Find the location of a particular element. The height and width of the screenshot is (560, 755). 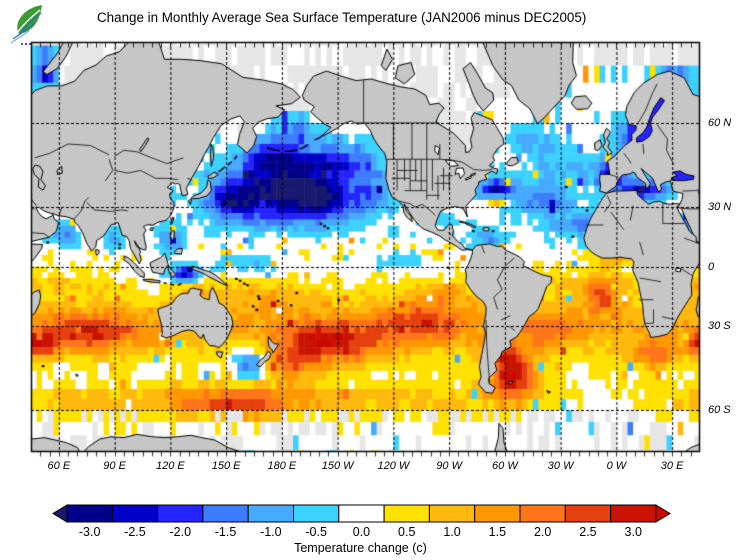

lat-axis-label: 60 N is located at coordinates (720, 122).